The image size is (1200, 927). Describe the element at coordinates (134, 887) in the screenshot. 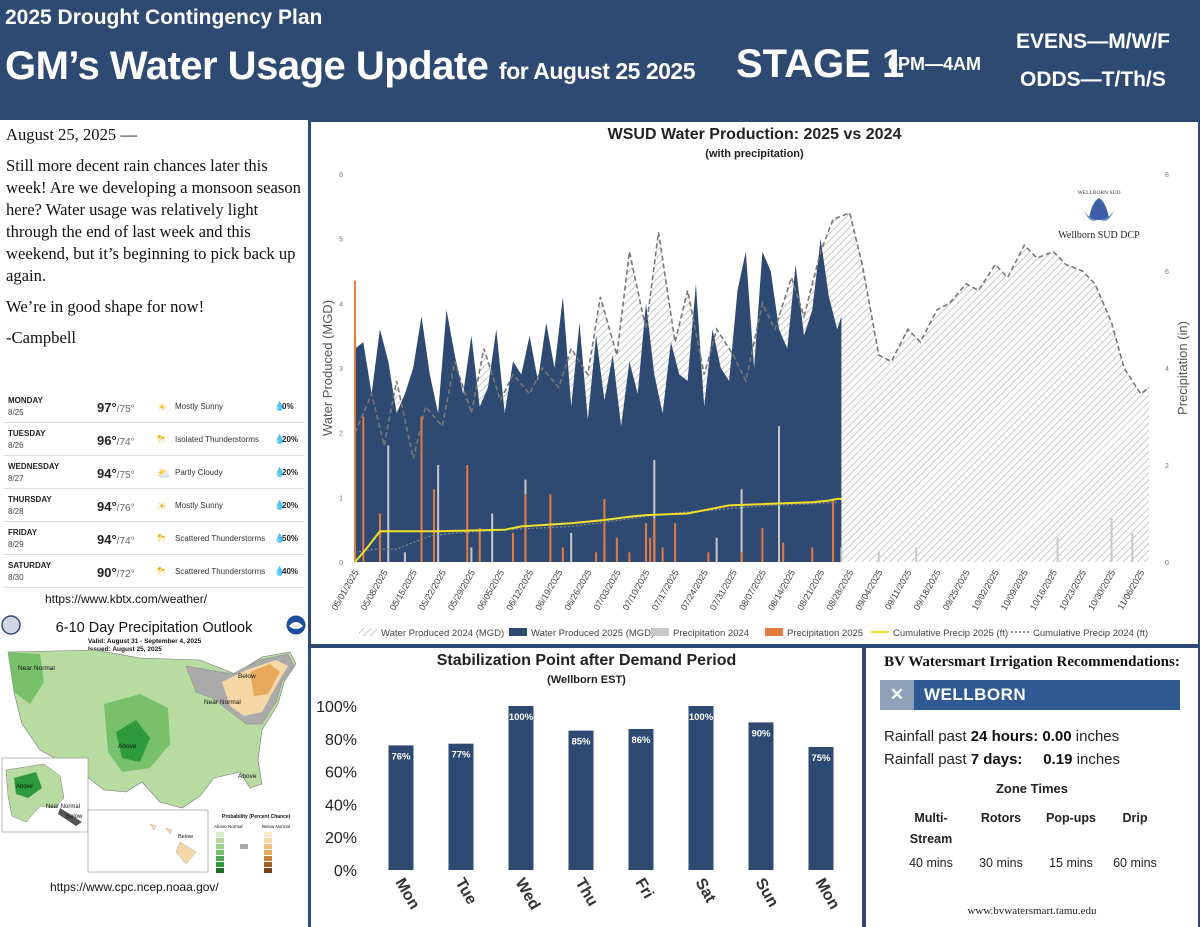

I see `outlook-source-link: https://www.cpc.ncep.noaa.gov/` at that location.